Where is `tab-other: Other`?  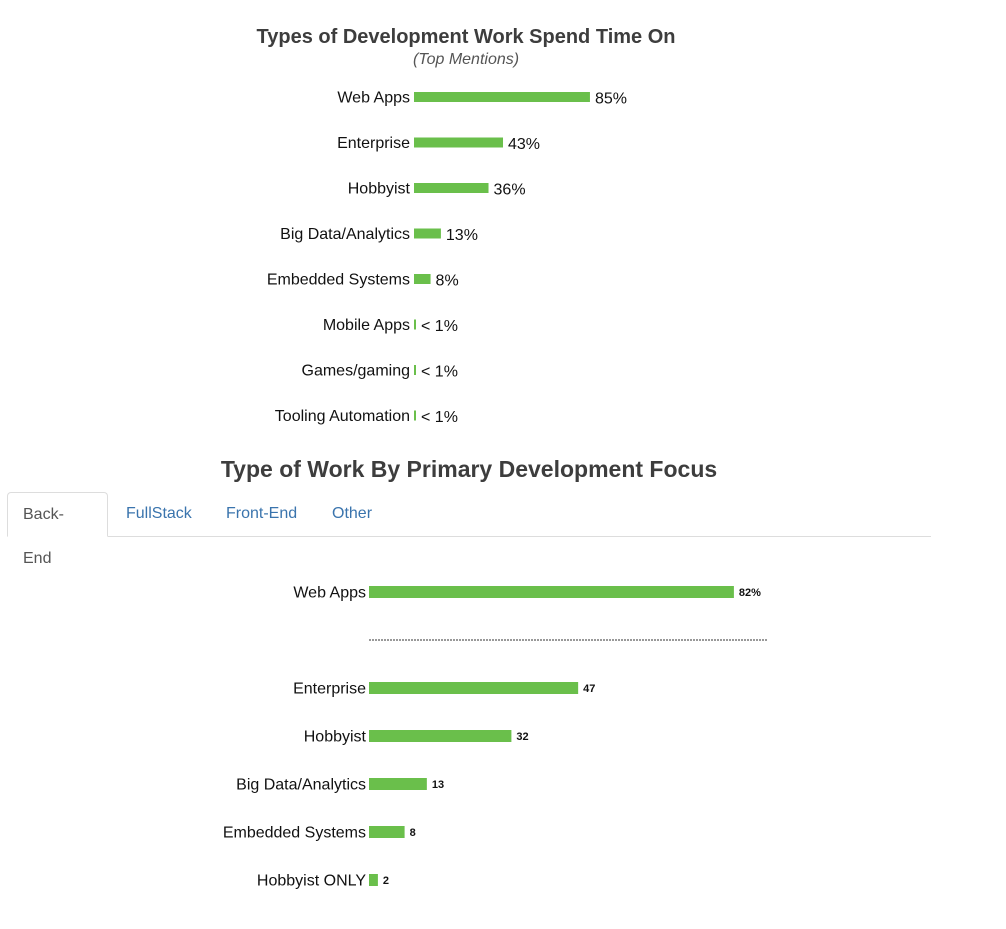
tab-other: Other is located at coordinates (352, 513).